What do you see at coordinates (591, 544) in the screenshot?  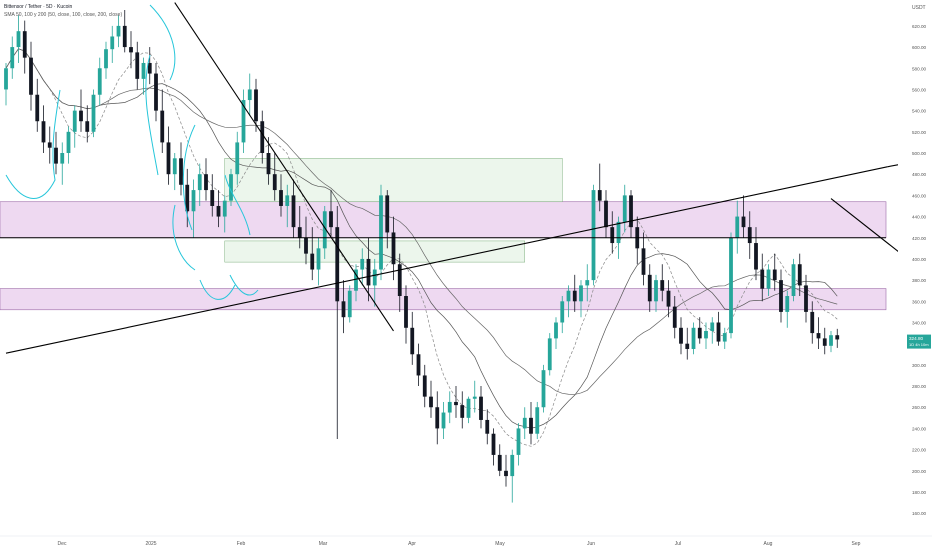 I see `time-tick-label: Jun` at bounding box center [591, 544].